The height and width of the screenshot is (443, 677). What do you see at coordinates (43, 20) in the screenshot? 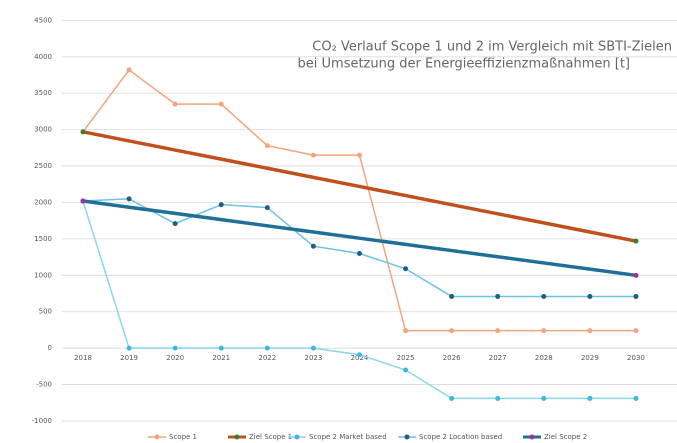
I see `y-tick-label: 4500` at bounding box center [43, 20].